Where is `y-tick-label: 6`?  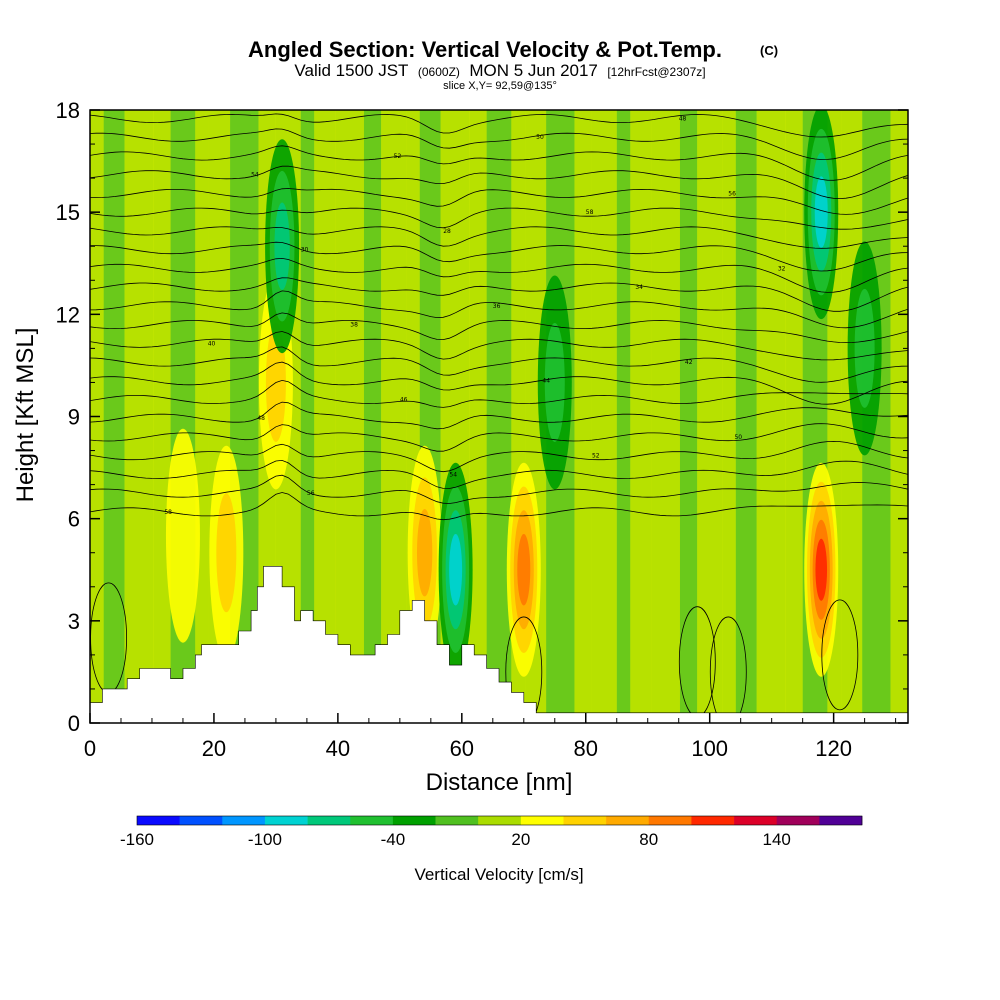
y-tick-label: 6 is located at coordinates (74, 519).